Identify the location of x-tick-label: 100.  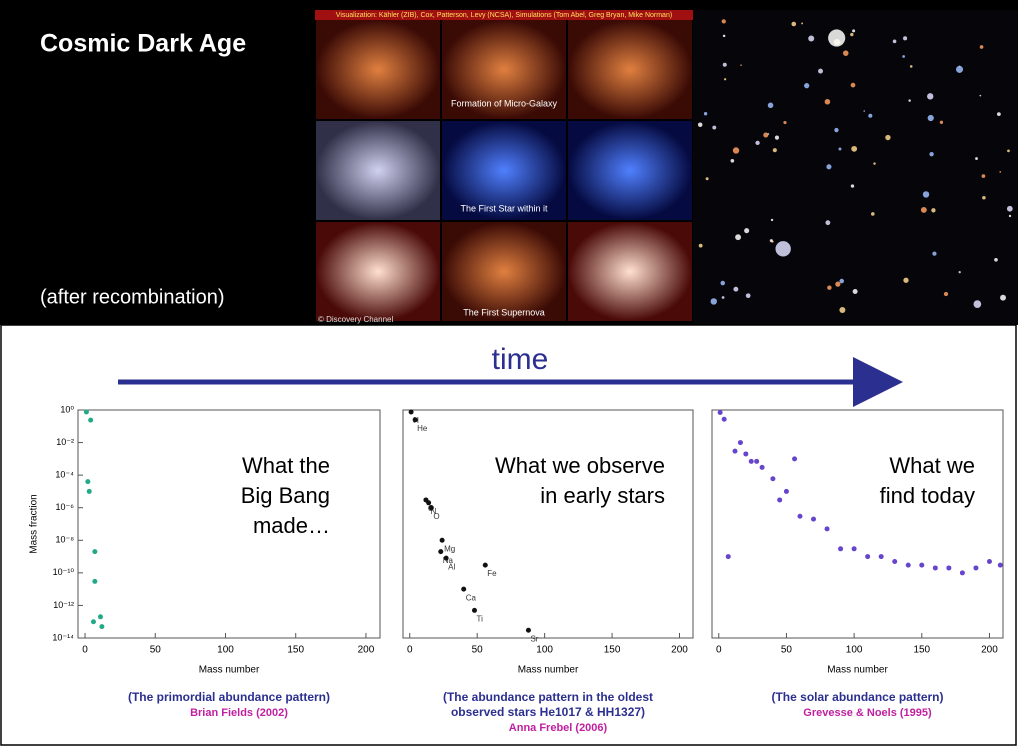
(854, 650).